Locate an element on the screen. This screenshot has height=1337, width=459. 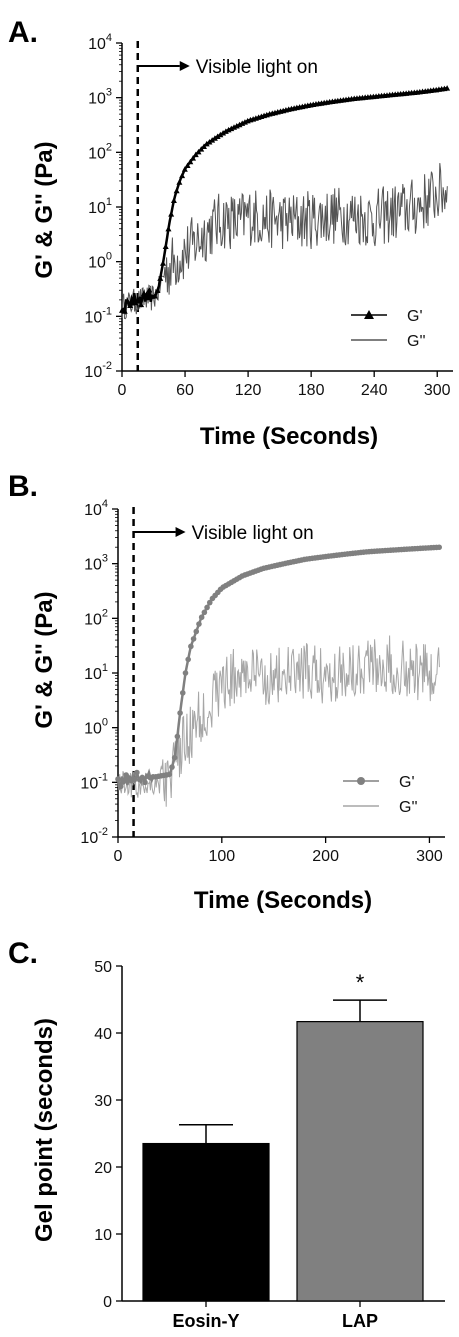
panel-a-legend-gpp-label: G'' is located at coordinates (416, 341).